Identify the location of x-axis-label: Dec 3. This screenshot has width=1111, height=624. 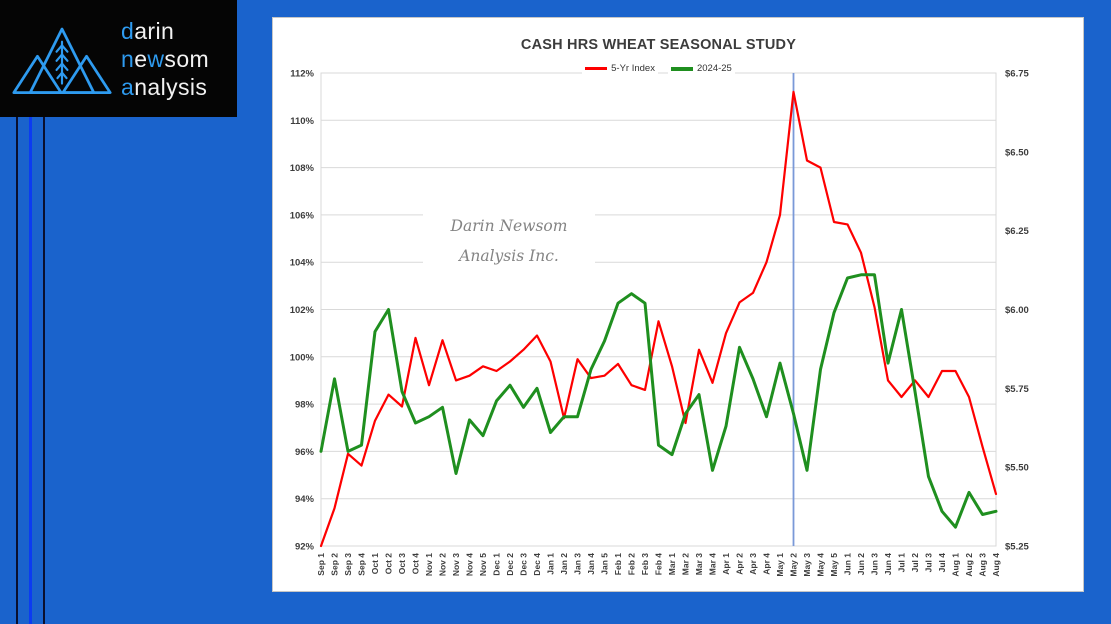
(524, 564).